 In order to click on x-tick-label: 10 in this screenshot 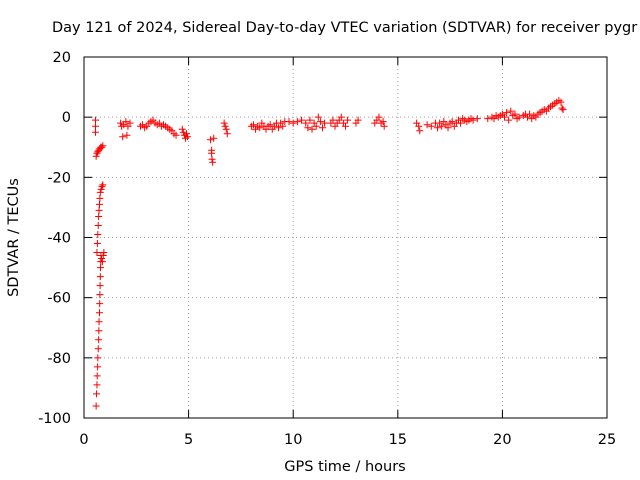, I will do `click(293, 440)`.